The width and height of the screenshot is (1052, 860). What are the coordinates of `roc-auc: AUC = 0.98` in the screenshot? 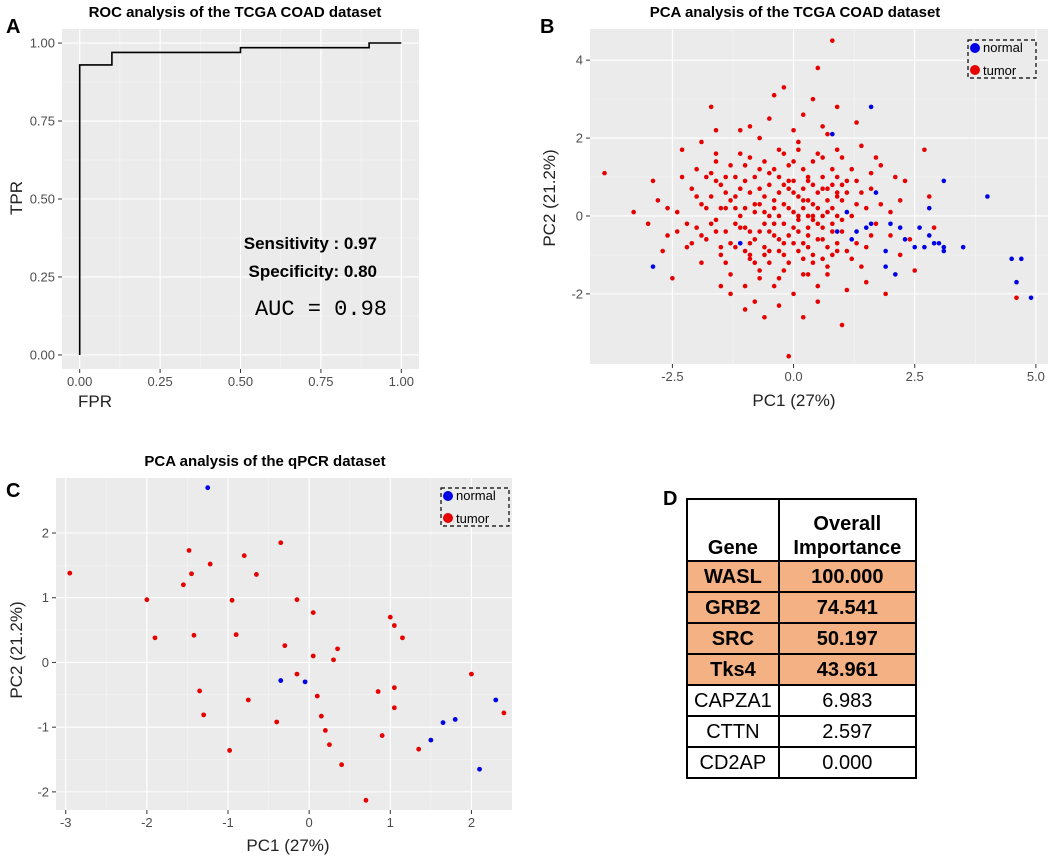 It's located at (321, 309).